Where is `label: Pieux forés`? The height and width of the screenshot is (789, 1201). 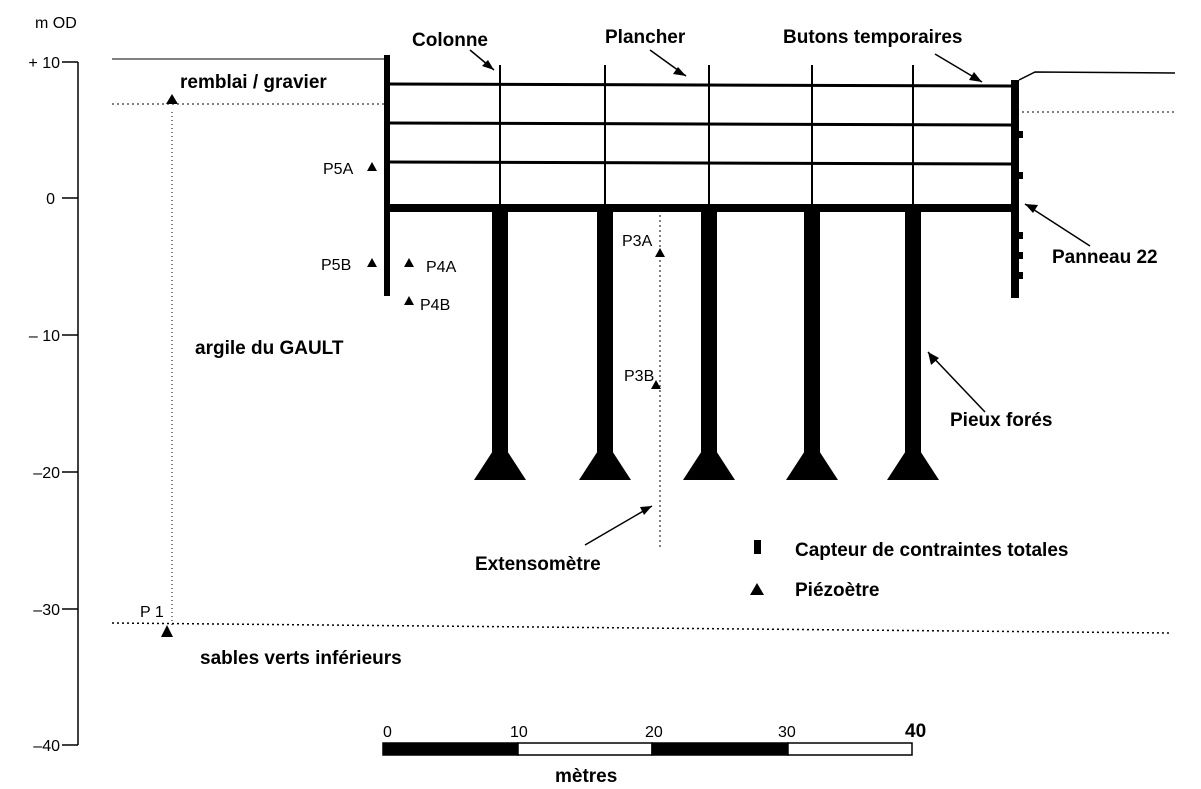 label: Pieux forés is located at coordinates (1001, 420).